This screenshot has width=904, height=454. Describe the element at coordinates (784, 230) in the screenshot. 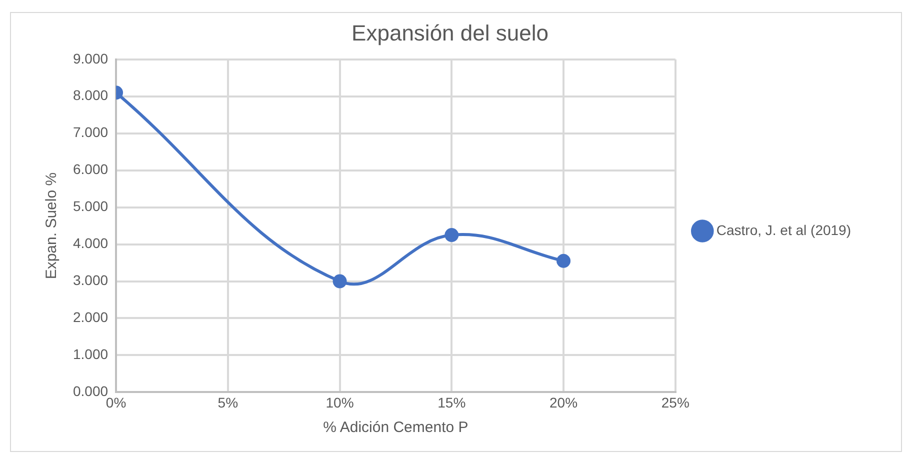

I see `legend-label: Castro, J. et al (2019)` at that location.